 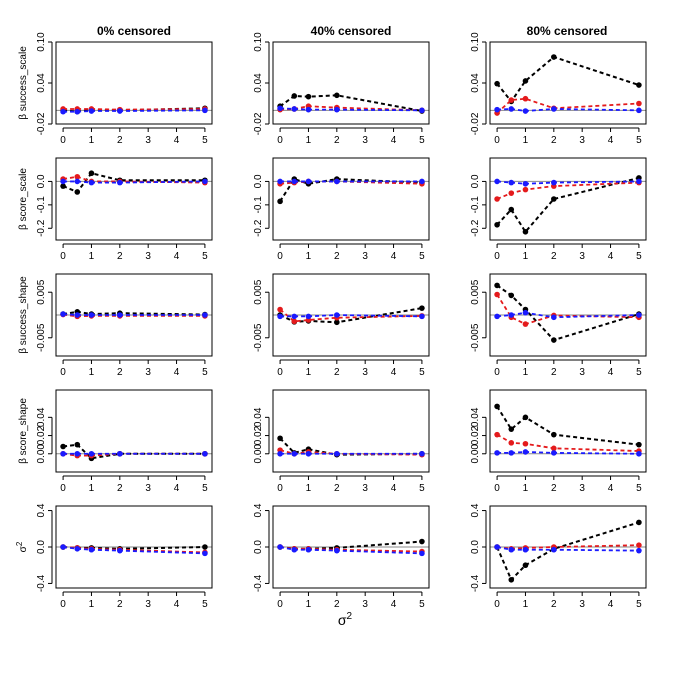 What do you see at coordinates (134, 314) in the screenshot?
I see `panel-r2-c0-series-blue-line` at bounding box center [134, 314].